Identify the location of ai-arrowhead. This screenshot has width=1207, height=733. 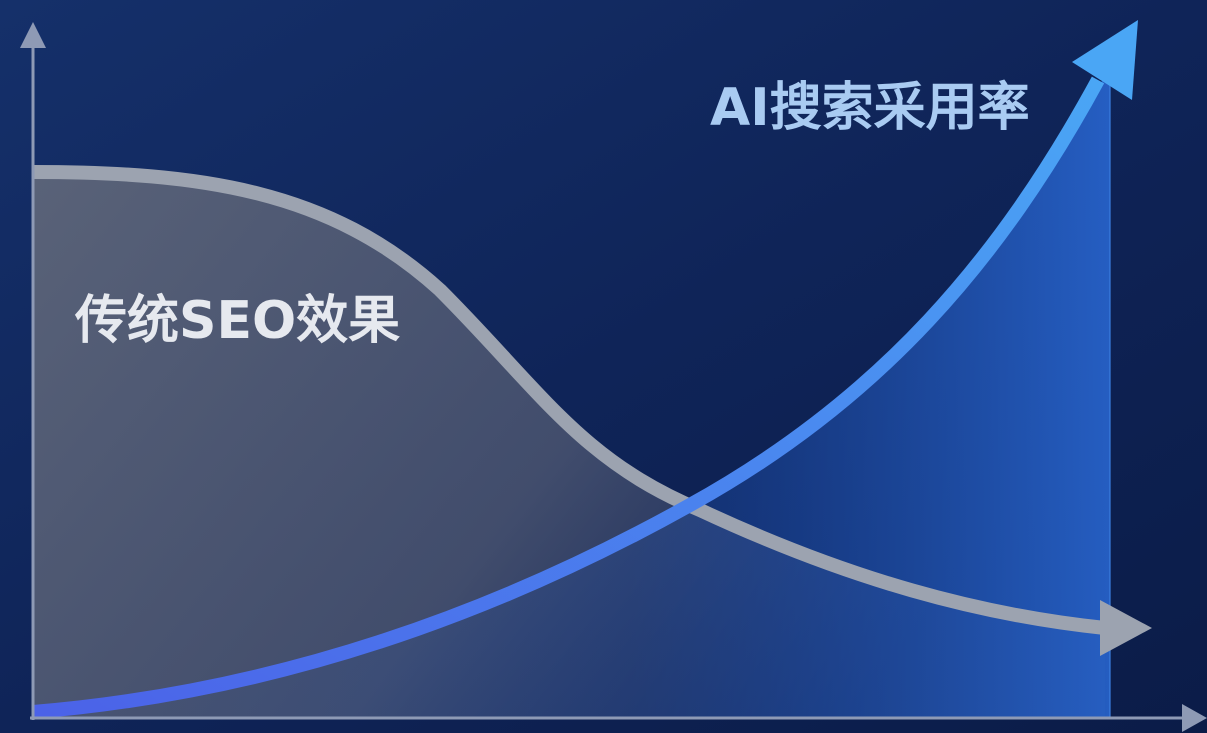
(1105, 60).